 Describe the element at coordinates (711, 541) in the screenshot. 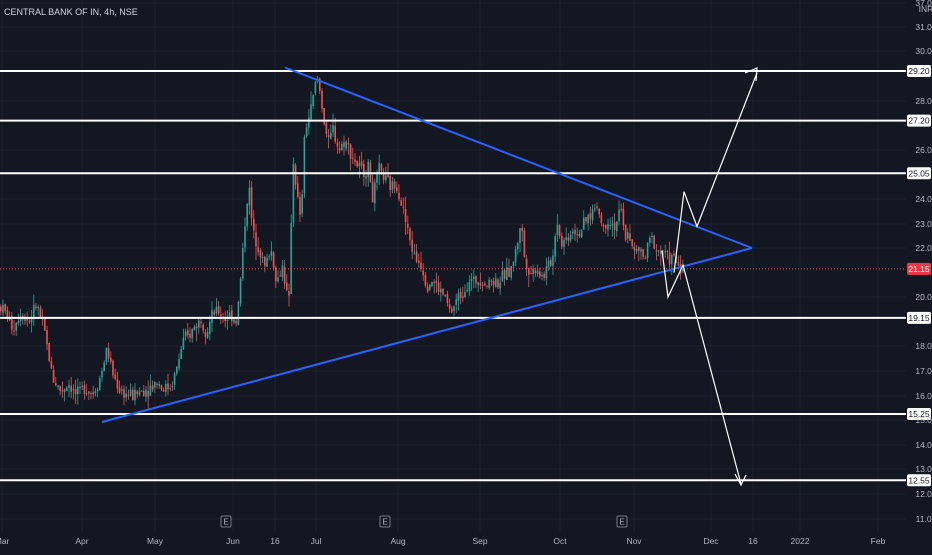

I see `time-tick-label: Dec` at that location.